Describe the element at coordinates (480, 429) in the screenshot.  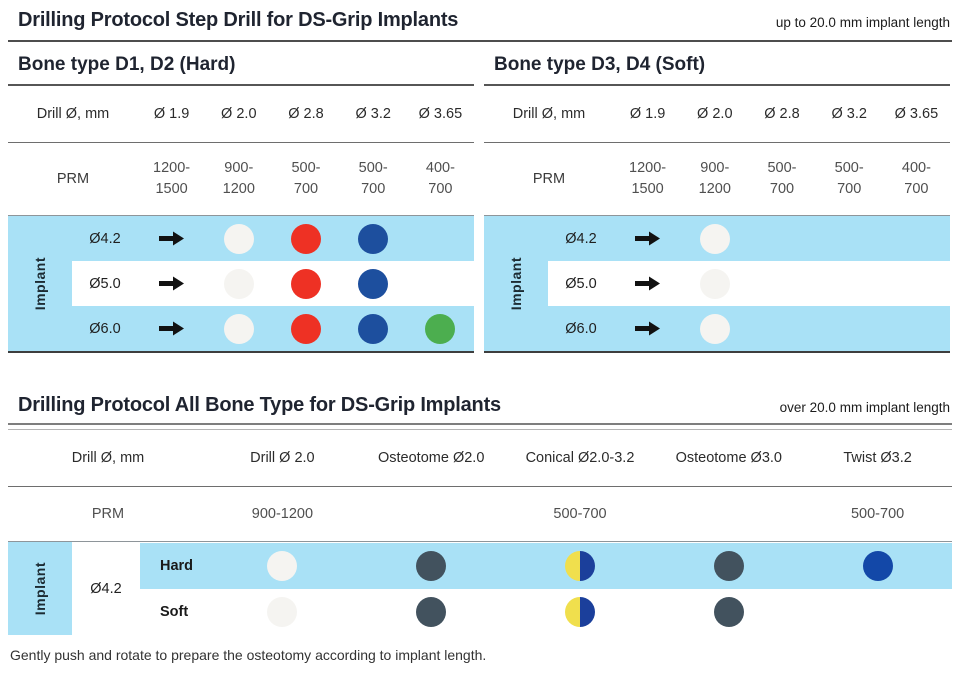
I see `divider-line-bottom` at that location.